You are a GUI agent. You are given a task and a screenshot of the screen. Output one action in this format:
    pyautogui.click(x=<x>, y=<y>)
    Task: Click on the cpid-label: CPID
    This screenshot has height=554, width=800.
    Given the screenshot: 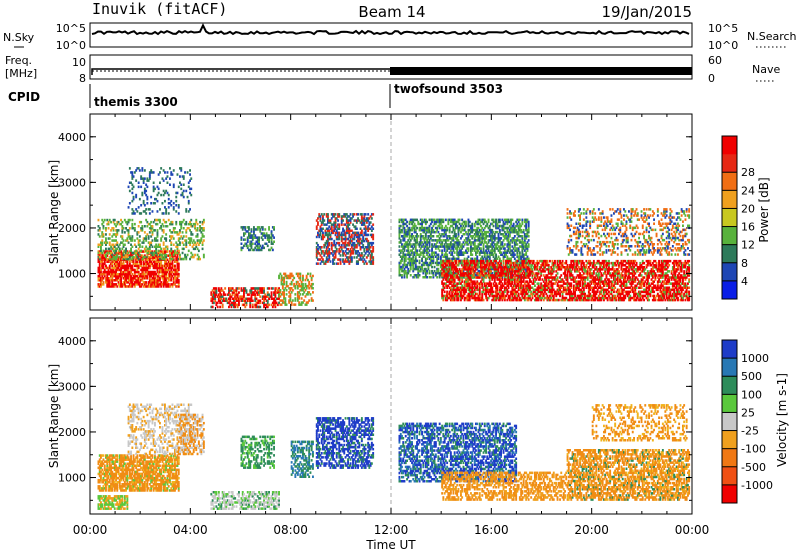 What is the action you would take?
    pyautogui.click(x=24, y=97)
    